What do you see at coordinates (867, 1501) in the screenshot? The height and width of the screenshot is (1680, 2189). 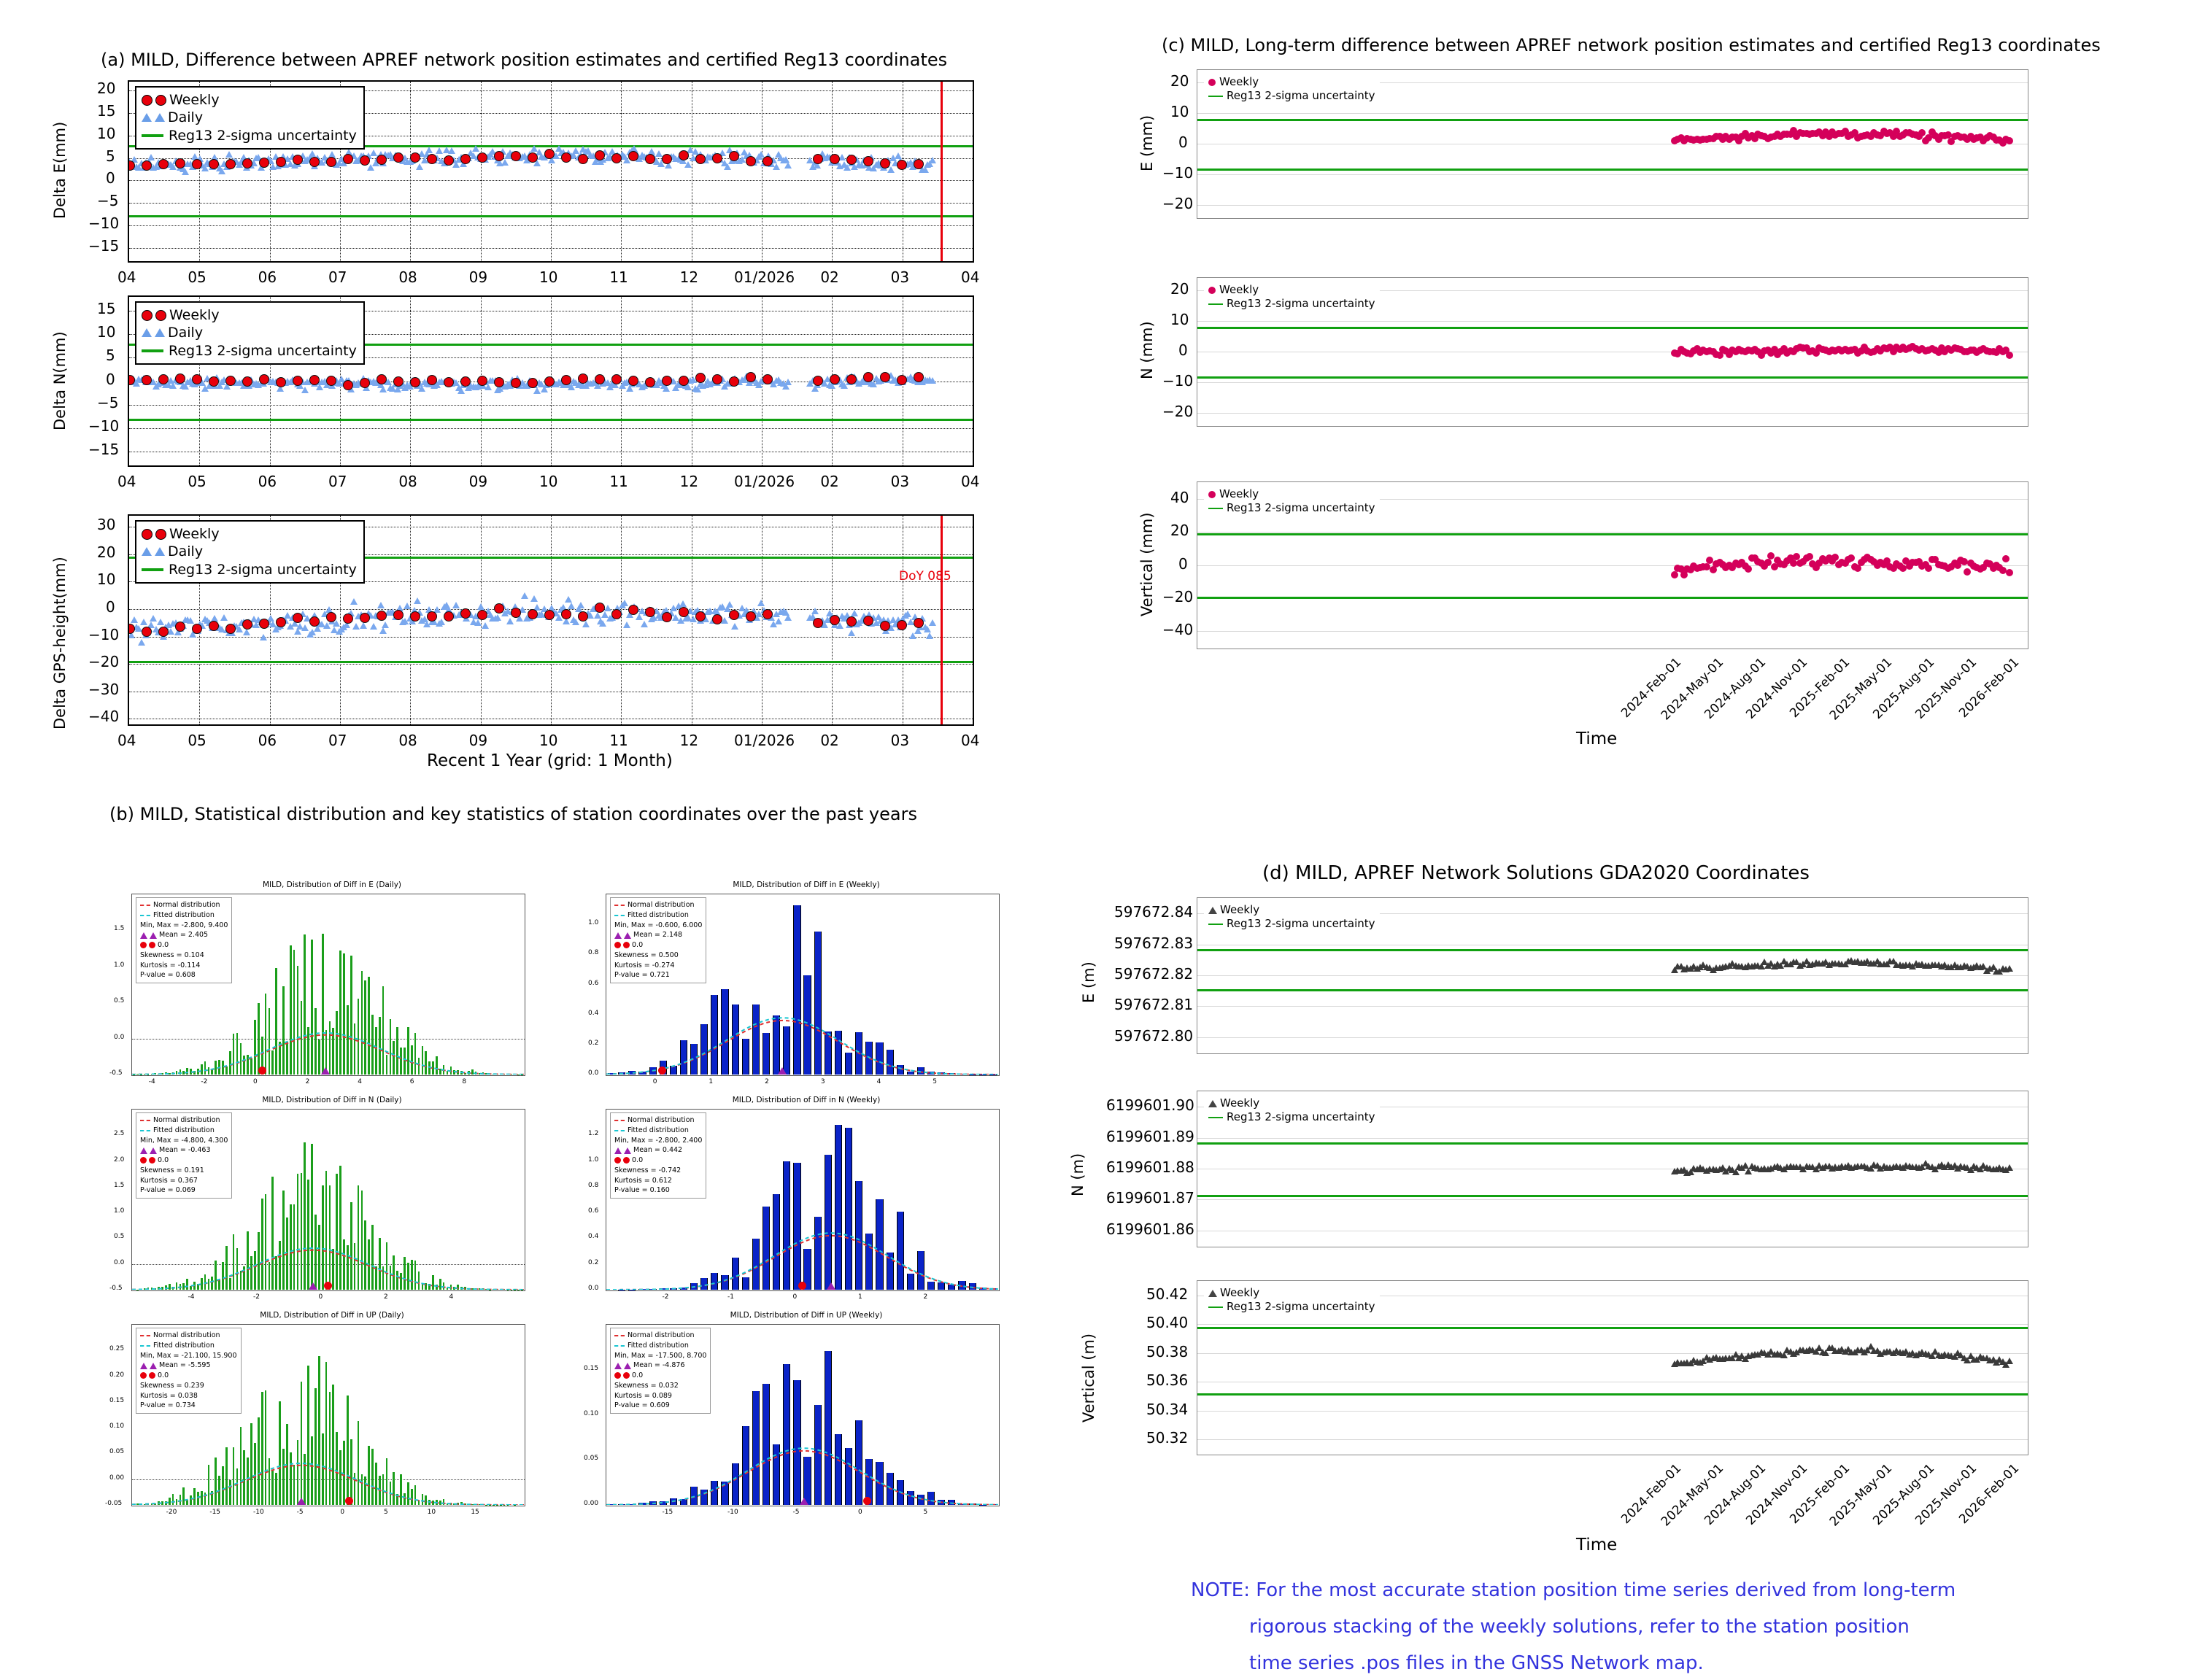 I see `zero-marker` at bounding box center [867, 1501].